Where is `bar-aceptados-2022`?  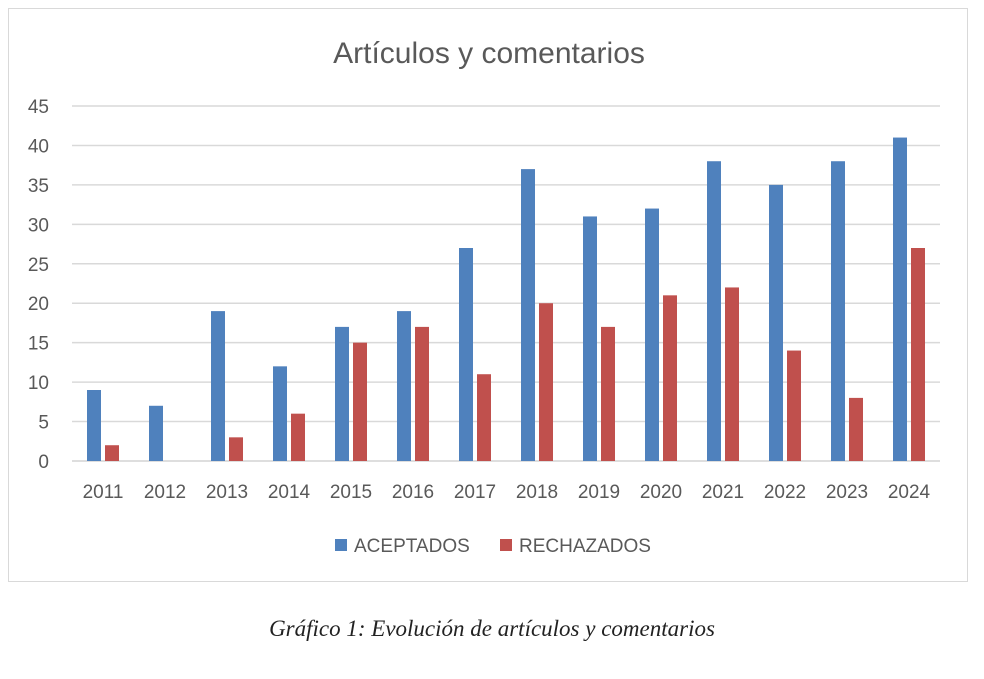
bar-aceptados-2022 is located at coordinates (776, 322).